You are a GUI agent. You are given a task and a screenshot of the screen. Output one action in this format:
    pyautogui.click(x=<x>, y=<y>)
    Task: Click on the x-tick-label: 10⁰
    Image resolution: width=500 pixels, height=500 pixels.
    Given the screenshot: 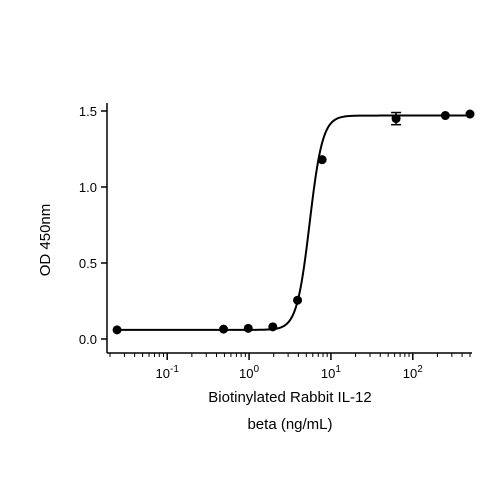 What is the action you would take?
    pyautogui.click(x=249, y=372)
    